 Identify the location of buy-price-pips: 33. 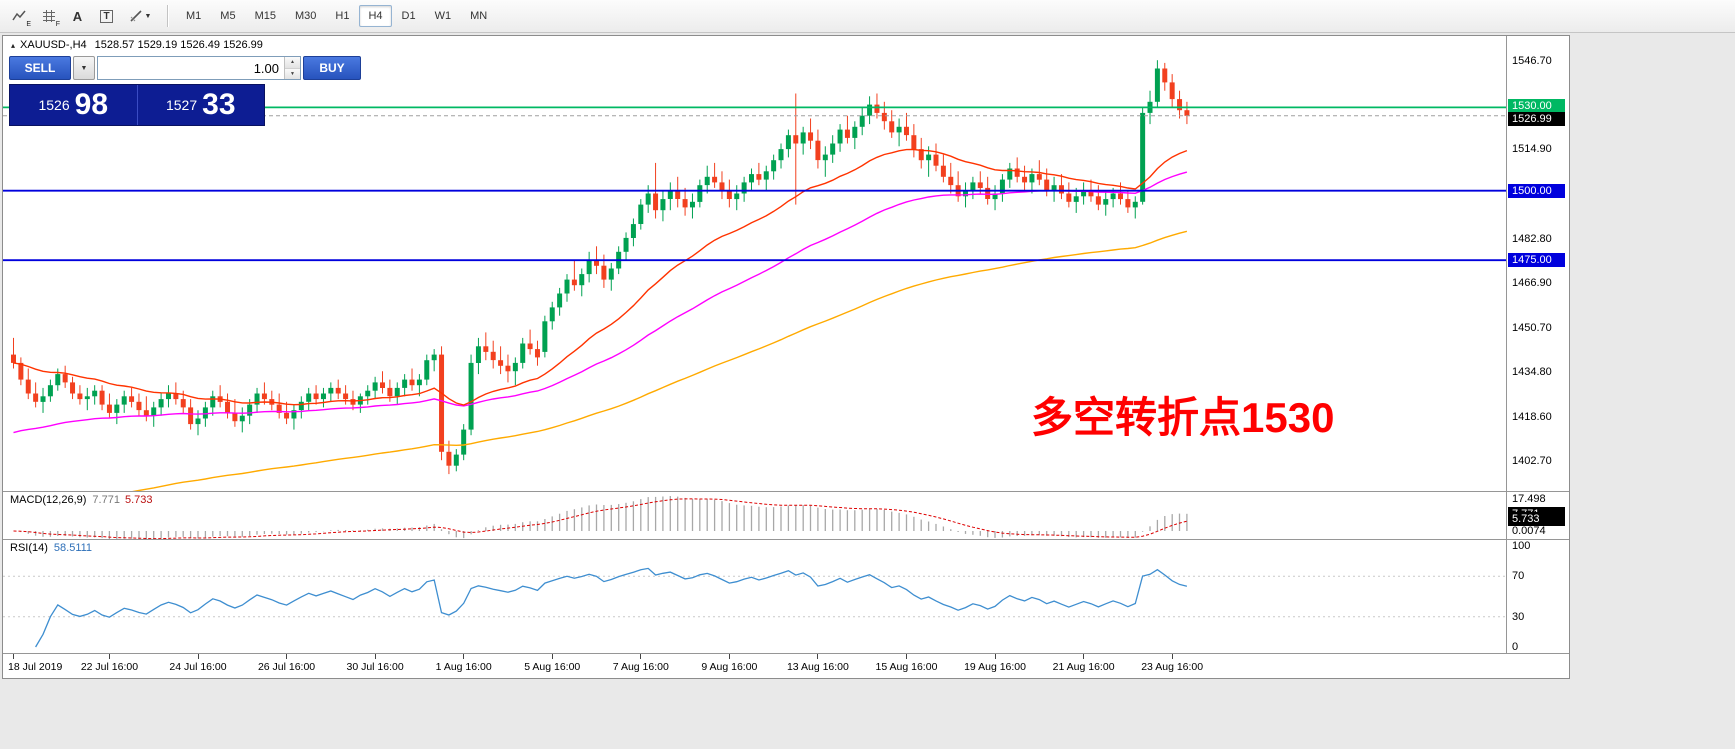
(219, 104).